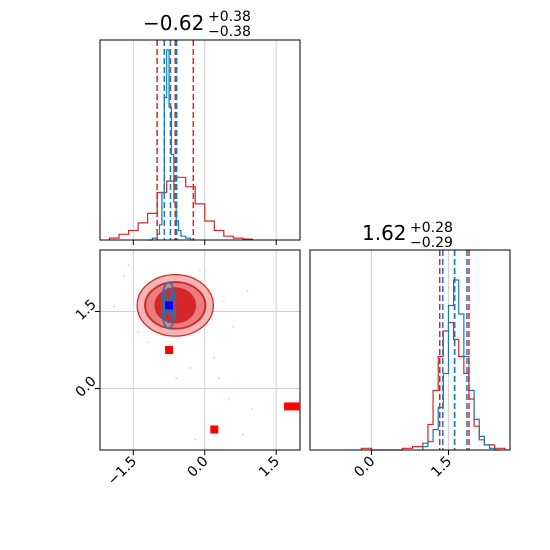 The image size is (550, 550). I want to click on histogram-red, so click(180, 208).